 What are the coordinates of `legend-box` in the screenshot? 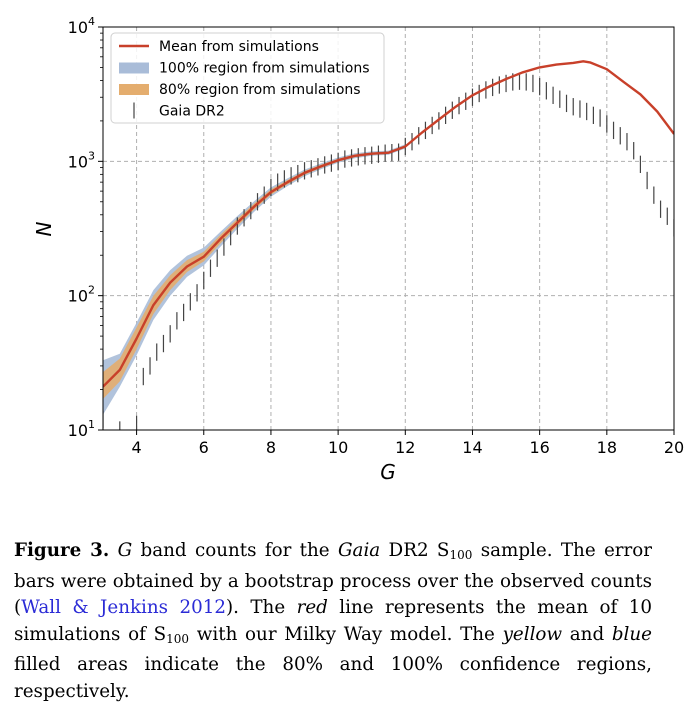 It's located at (247, 78).